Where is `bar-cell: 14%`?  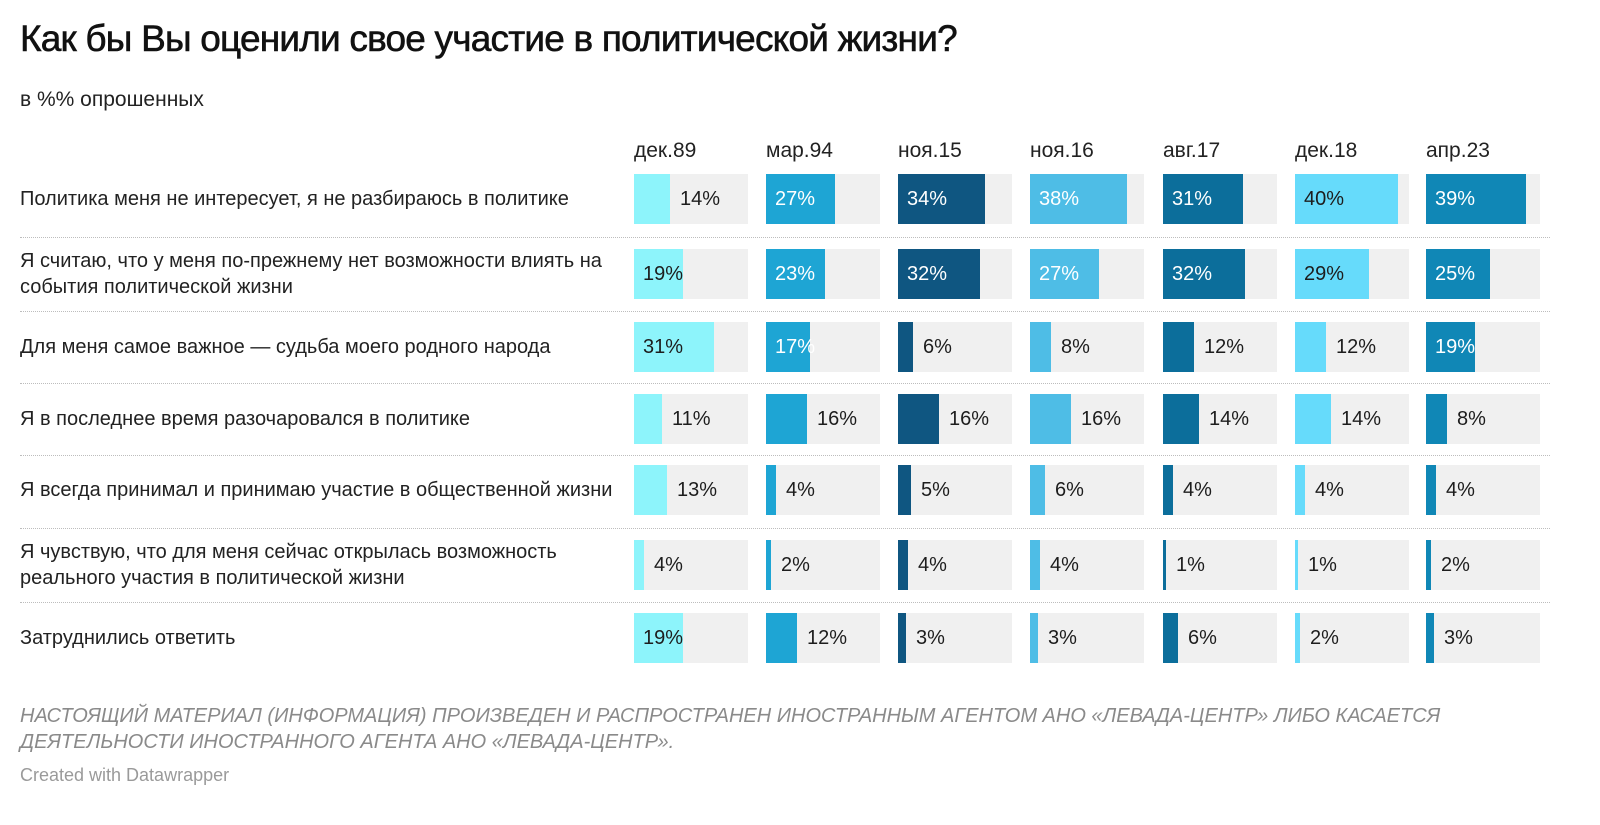
bar-cell: 14% is located at coordinates (1352, 419).